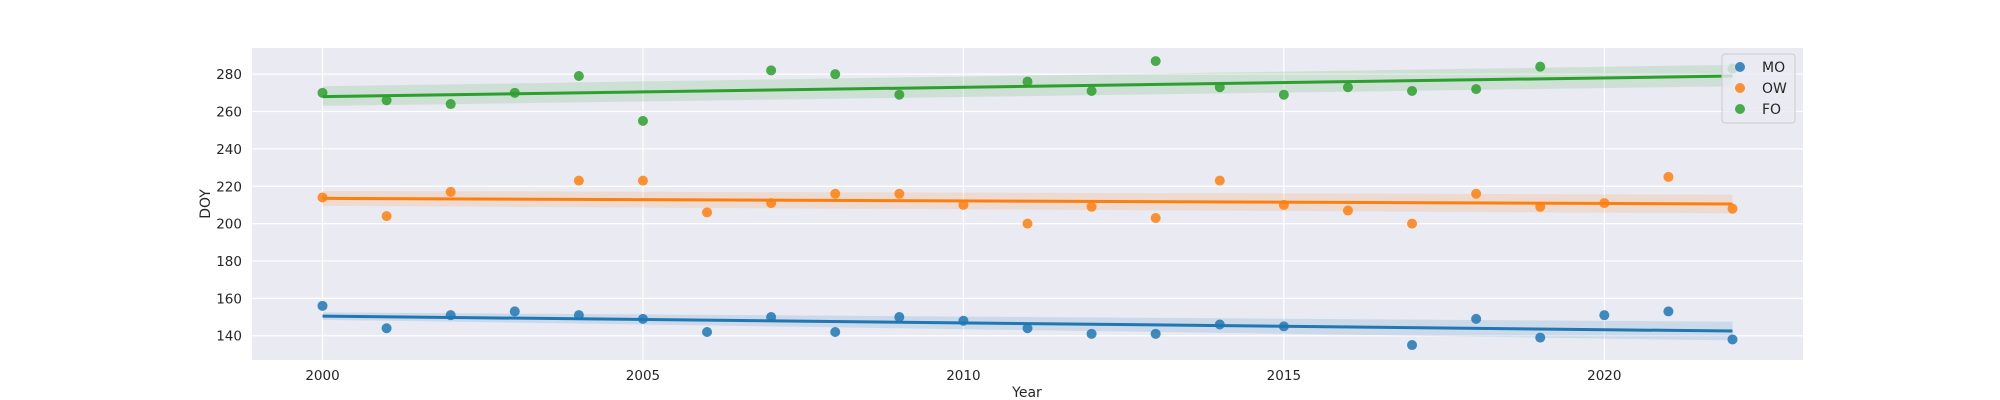  I want to click on y-tick-label: 220, so click(229, 187).